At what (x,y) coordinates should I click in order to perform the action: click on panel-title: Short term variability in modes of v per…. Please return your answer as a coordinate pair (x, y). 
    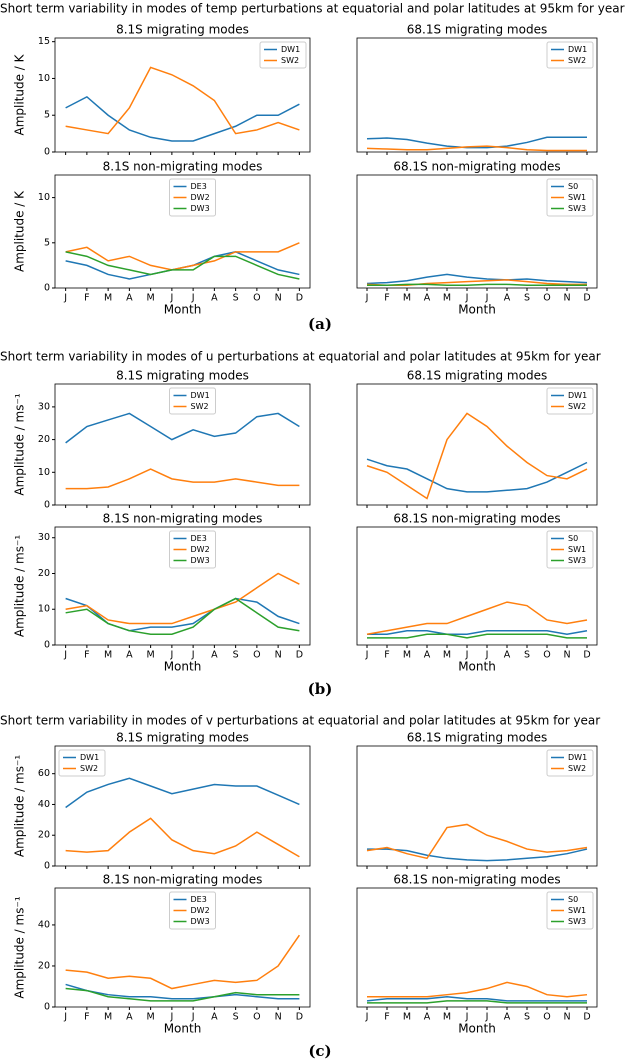
    Looking at the image, I should click on (300, 721).